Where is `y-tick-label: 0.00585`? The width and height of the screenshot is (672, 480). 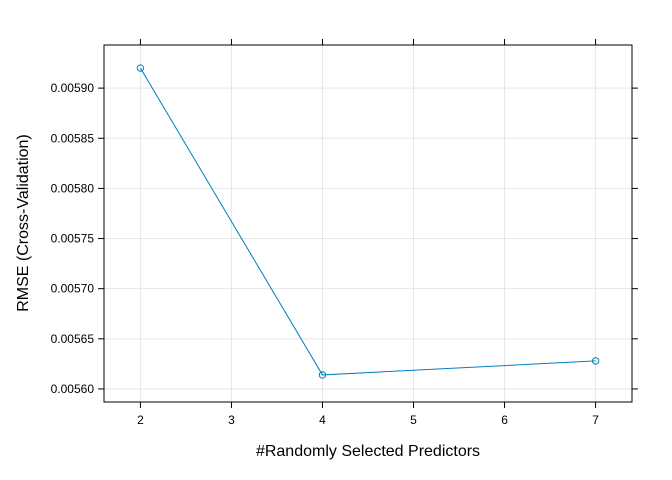 y-tick-label: 0.00585 is located at coordinates (73, 138).